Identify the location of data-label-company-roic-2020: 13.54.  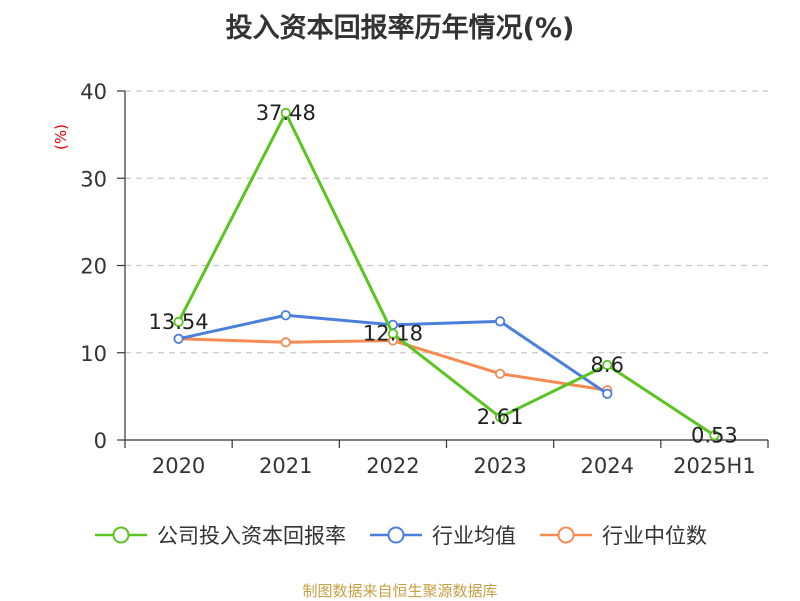
(179, 322).